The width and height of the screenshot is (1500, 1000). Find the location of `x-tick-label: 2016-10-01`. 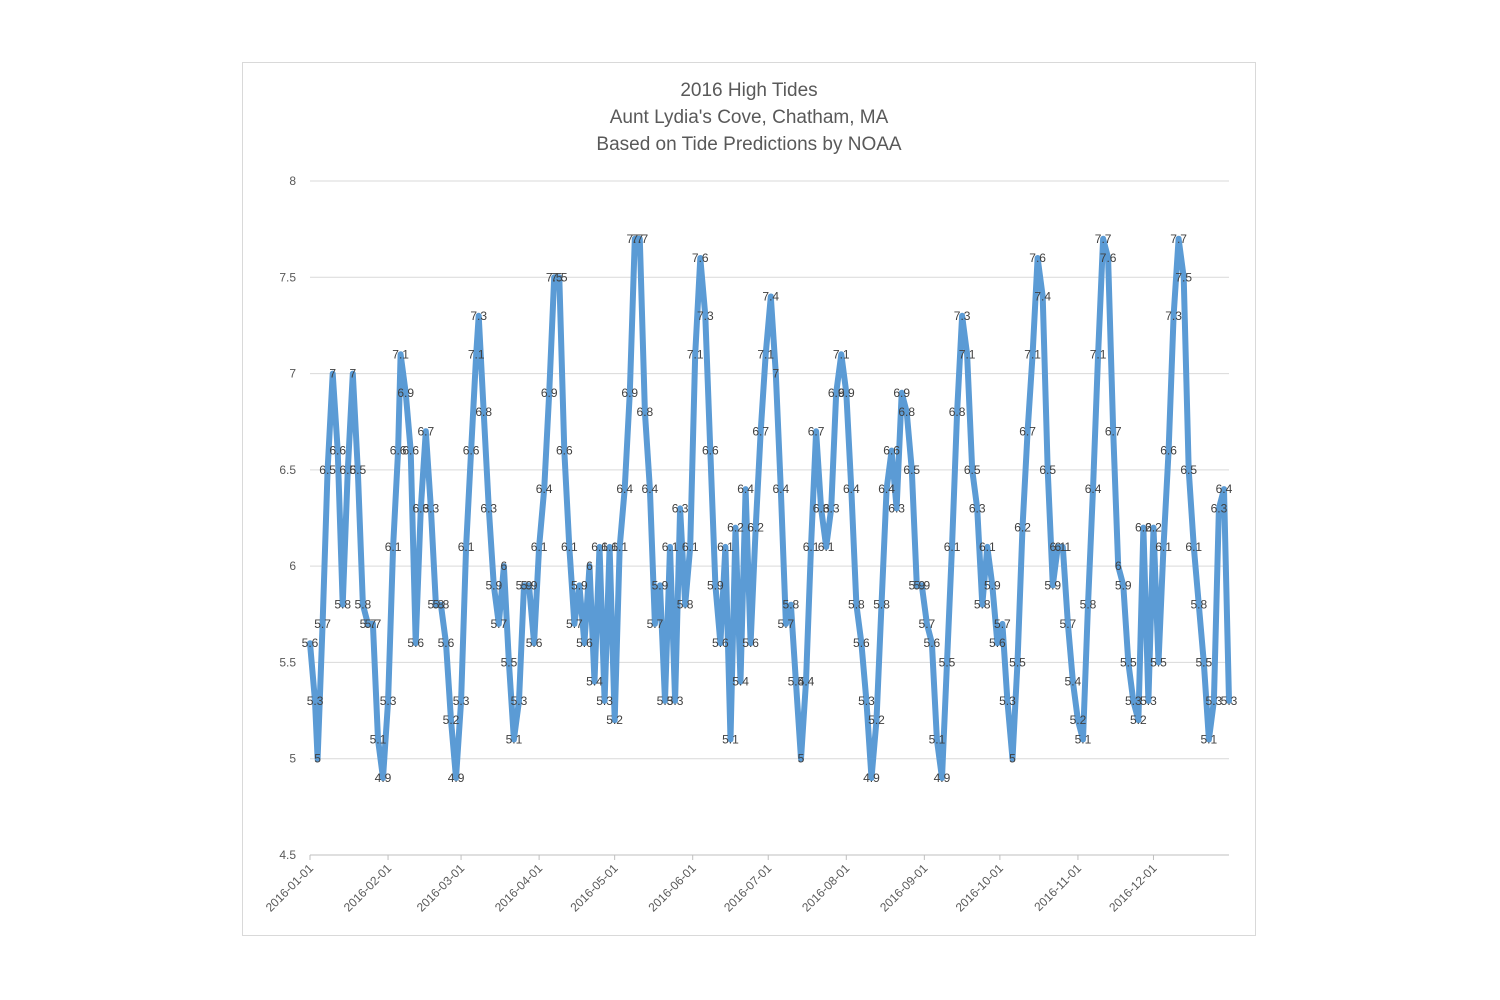

x-tick-label: 2016-10-01 is located at coordinates (980, 888).